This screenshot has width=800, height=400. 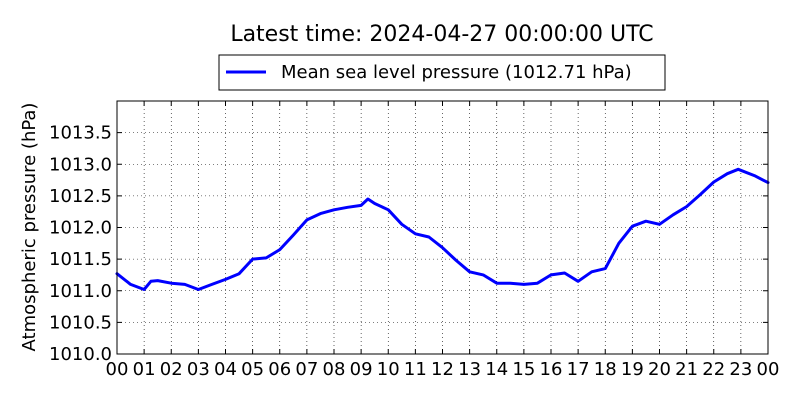 I want to click on x-tick-label: 18, so click(x=605, y=369).